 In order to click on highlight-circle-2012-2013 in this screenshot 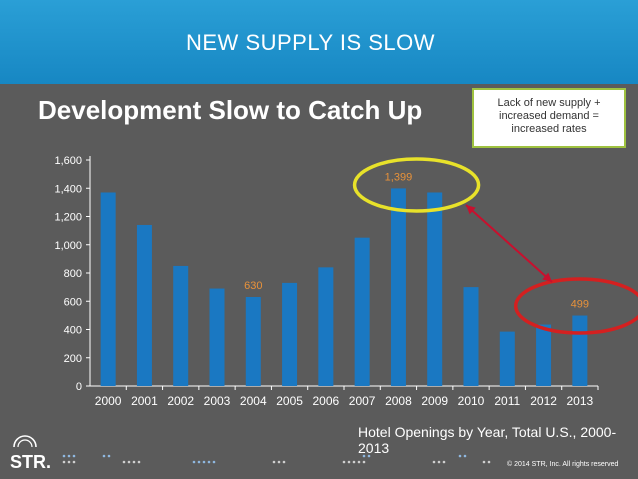, I will do `click(575, 306)`.